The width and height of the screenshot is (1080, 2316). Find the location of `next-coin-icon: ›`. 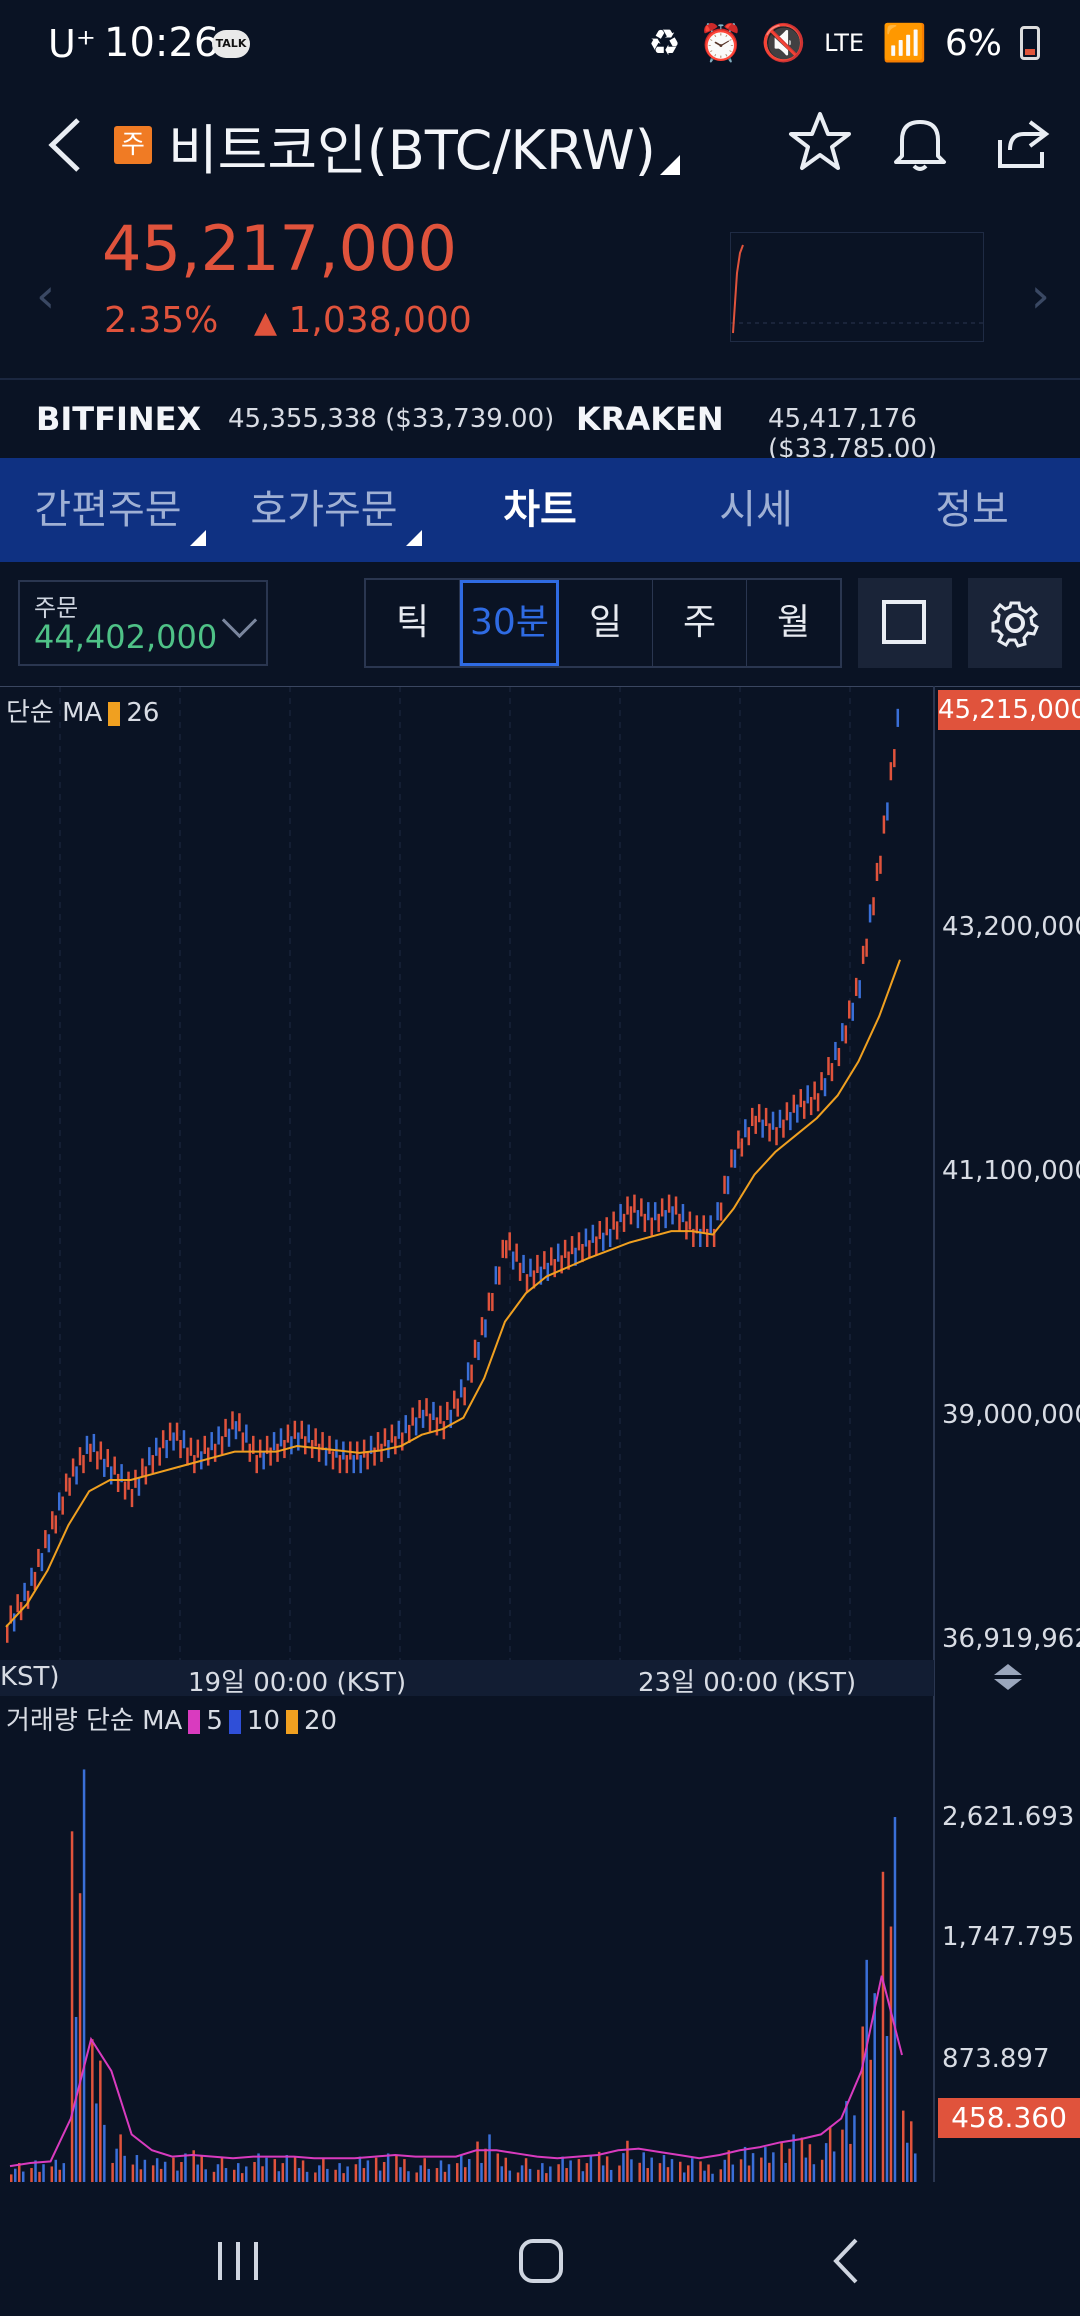

next-coin-icon: › is located at coordinates (1040, 296).